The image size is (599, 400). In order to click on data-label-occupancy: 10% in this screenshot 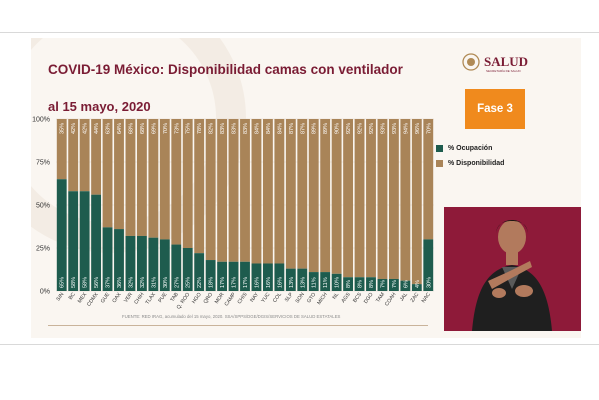, I will do `click(338, 282)`.